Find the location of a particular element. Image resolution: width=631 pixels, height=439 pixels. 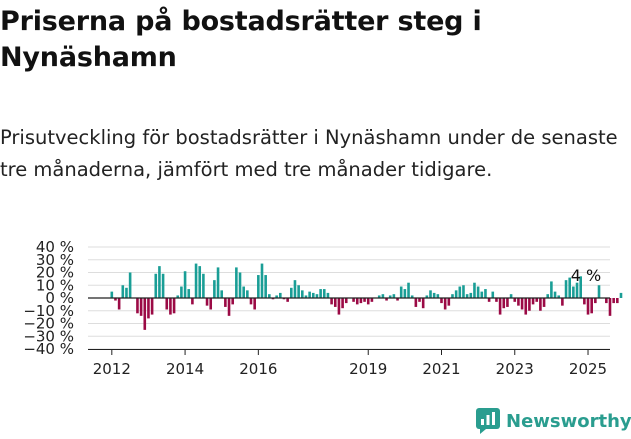

y-tick-label: −10 % is located at coordinates (48, 311).